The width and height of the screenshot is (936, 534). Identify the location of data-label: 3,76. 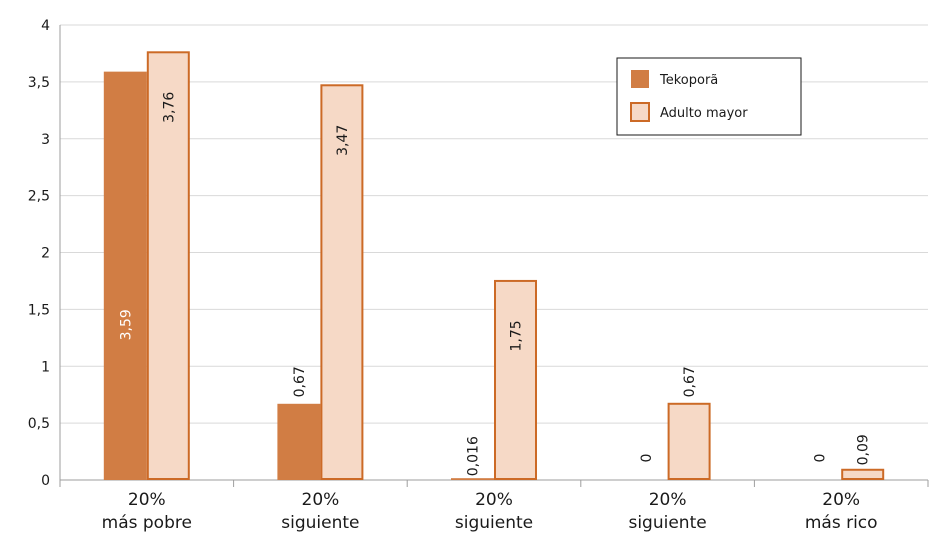
(169, 107).